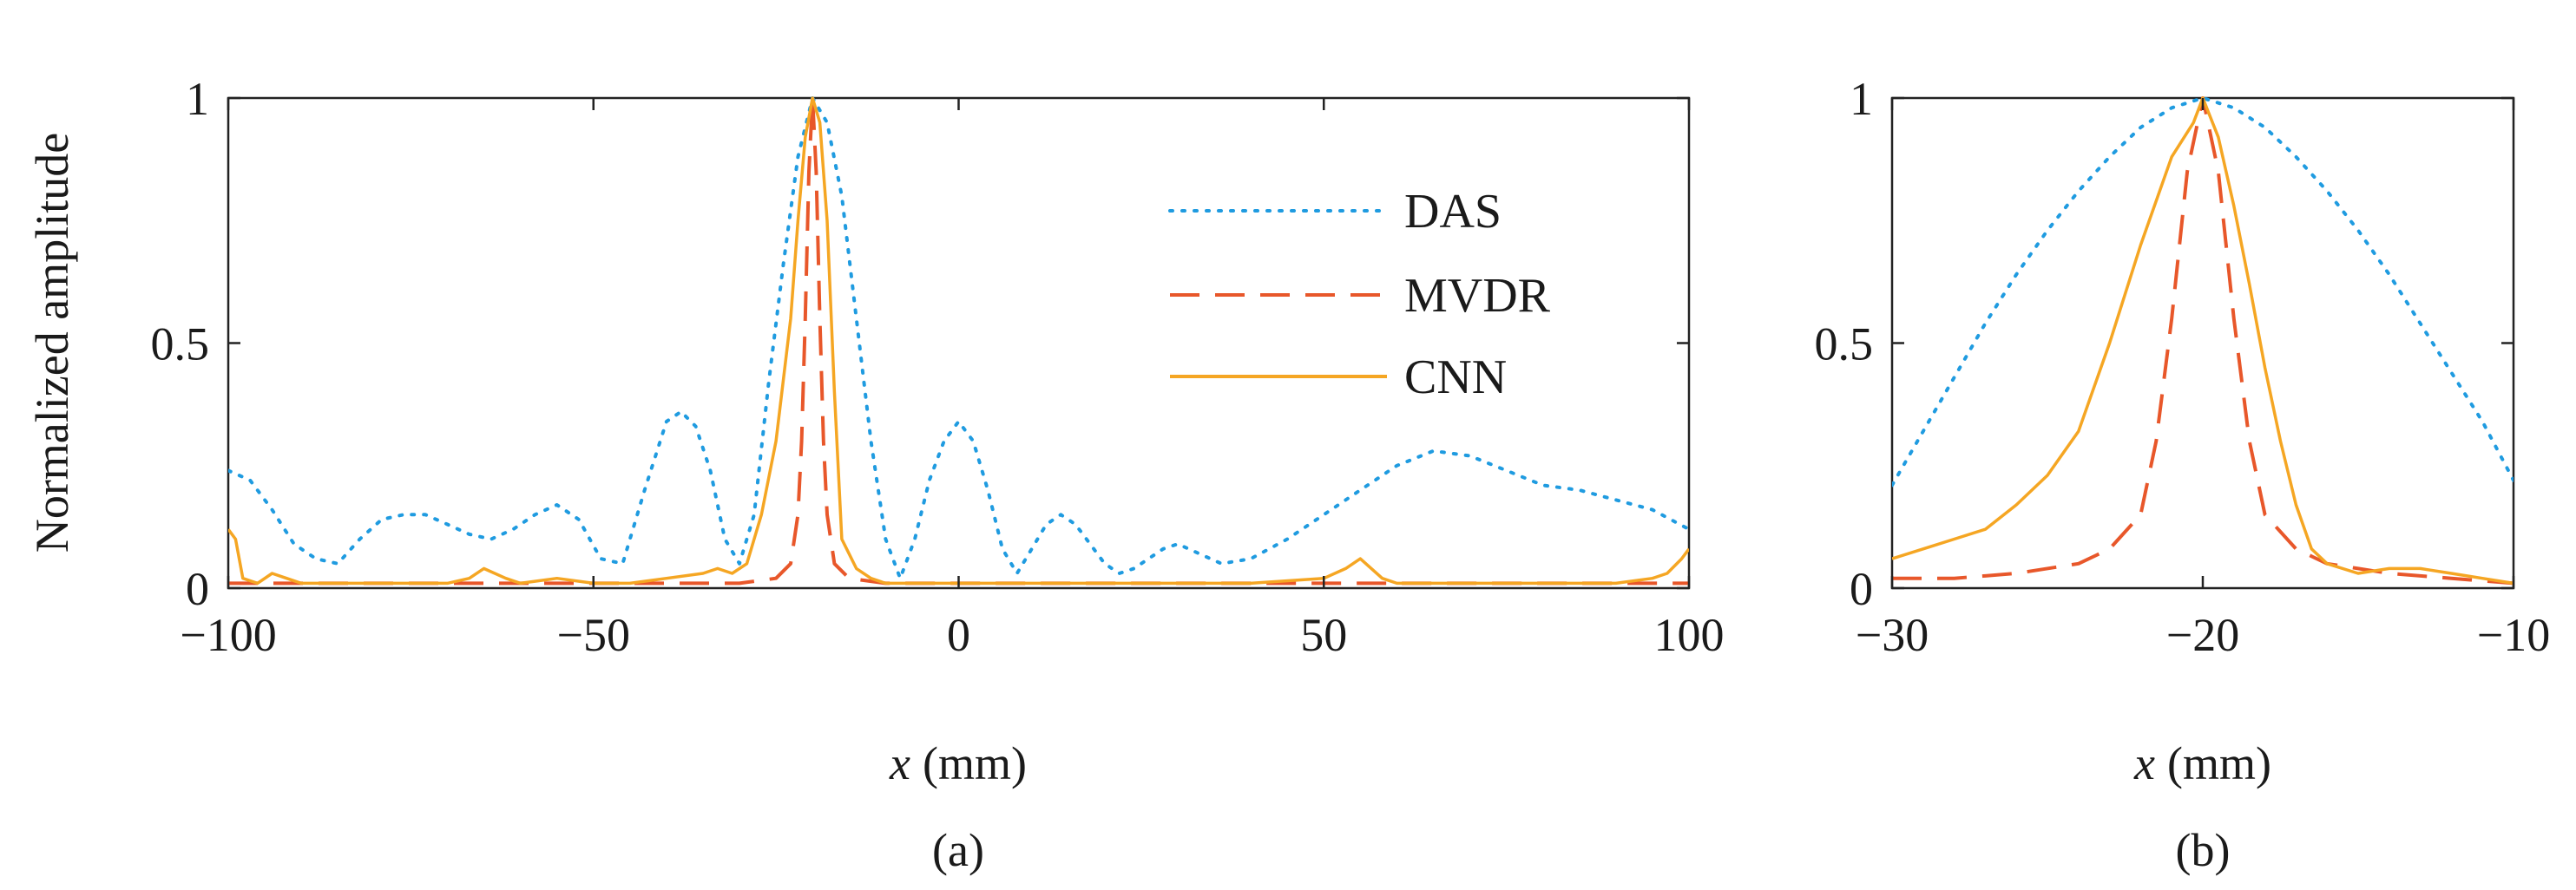 The height and width of the screenshot is (890, 2576). I want to click on y-tick-label-a: 1, so click(198, 99).